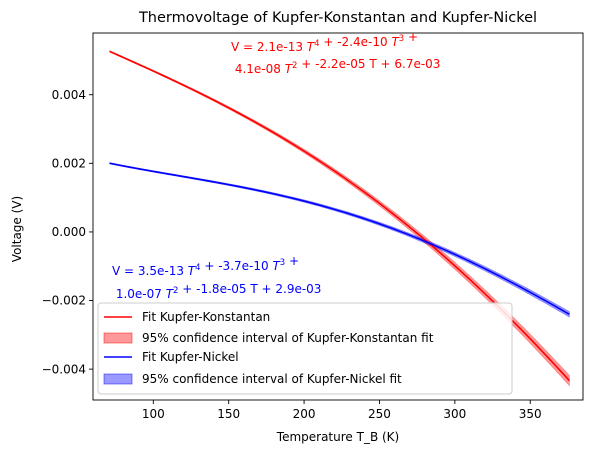 Image resolution: width=596 pixels, height=453 pixels. What do you see at coordinates (337, 437) in the screenshot?
I see `x-axis-label: Temperature T_B (K)` at bounding box center [337, 437].